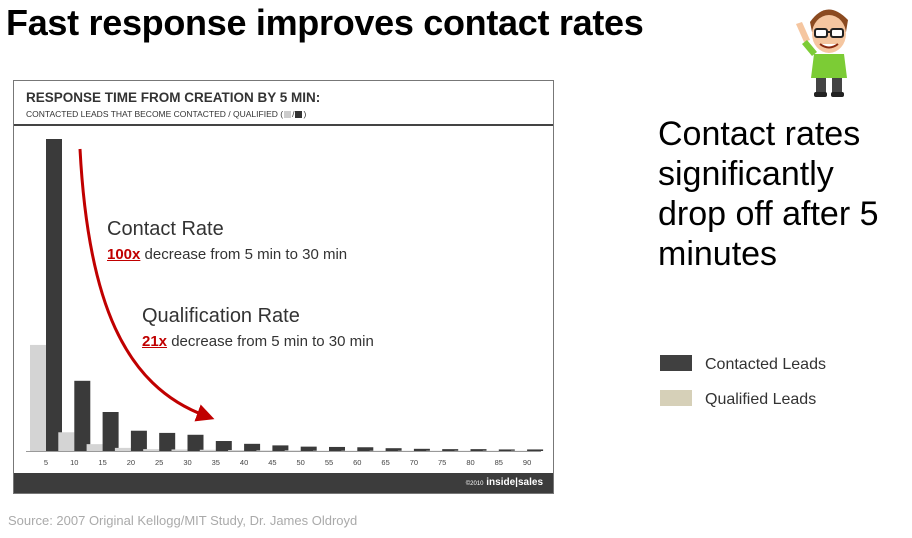 This screenshot has width=912, height=538. What do you see at coordinates (822, 53) in the screenshot?
I see `cartoon-avatar-icon` at bounding box center [822, 53].